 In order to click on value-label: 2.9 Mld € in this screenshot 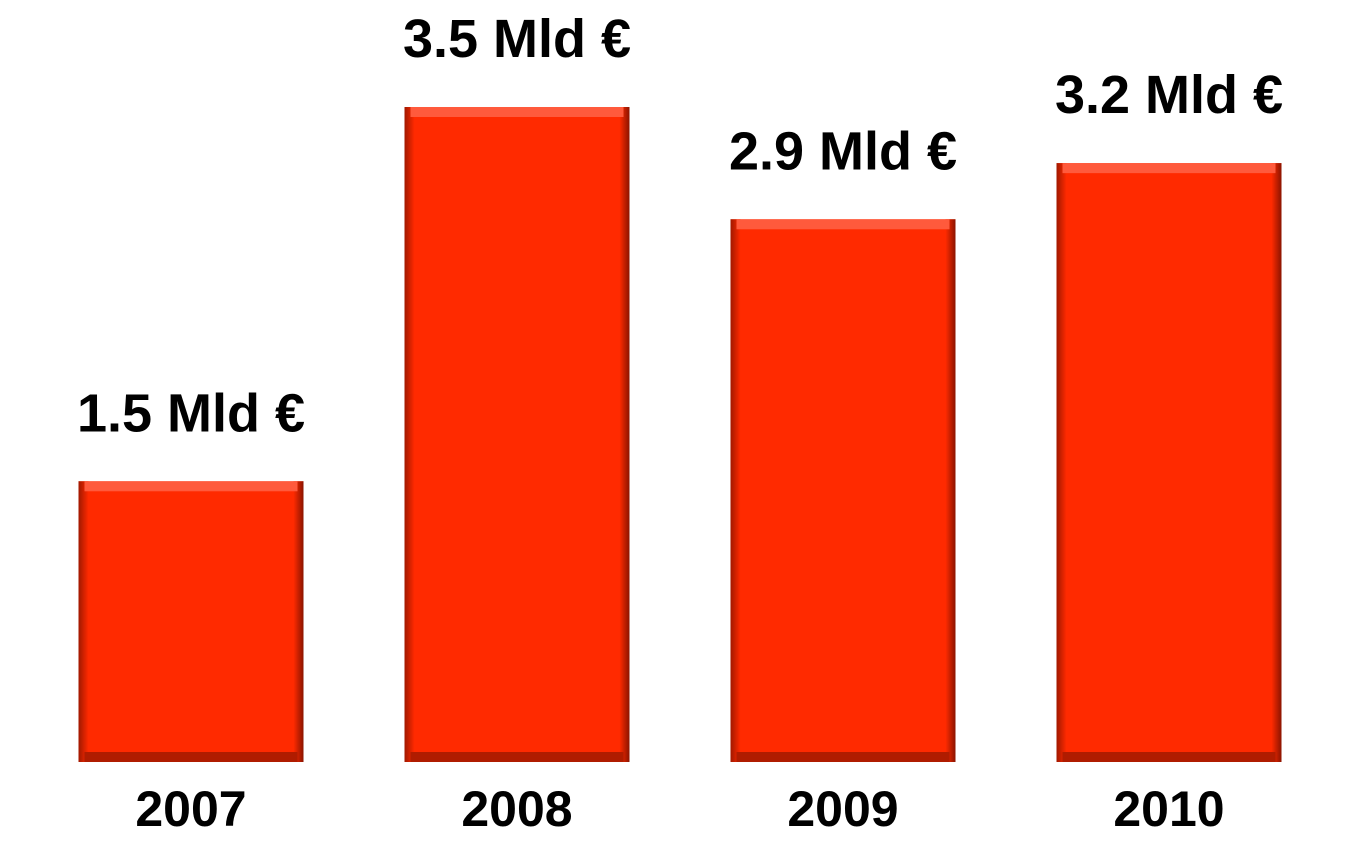, I will do `click(843, 151)`.